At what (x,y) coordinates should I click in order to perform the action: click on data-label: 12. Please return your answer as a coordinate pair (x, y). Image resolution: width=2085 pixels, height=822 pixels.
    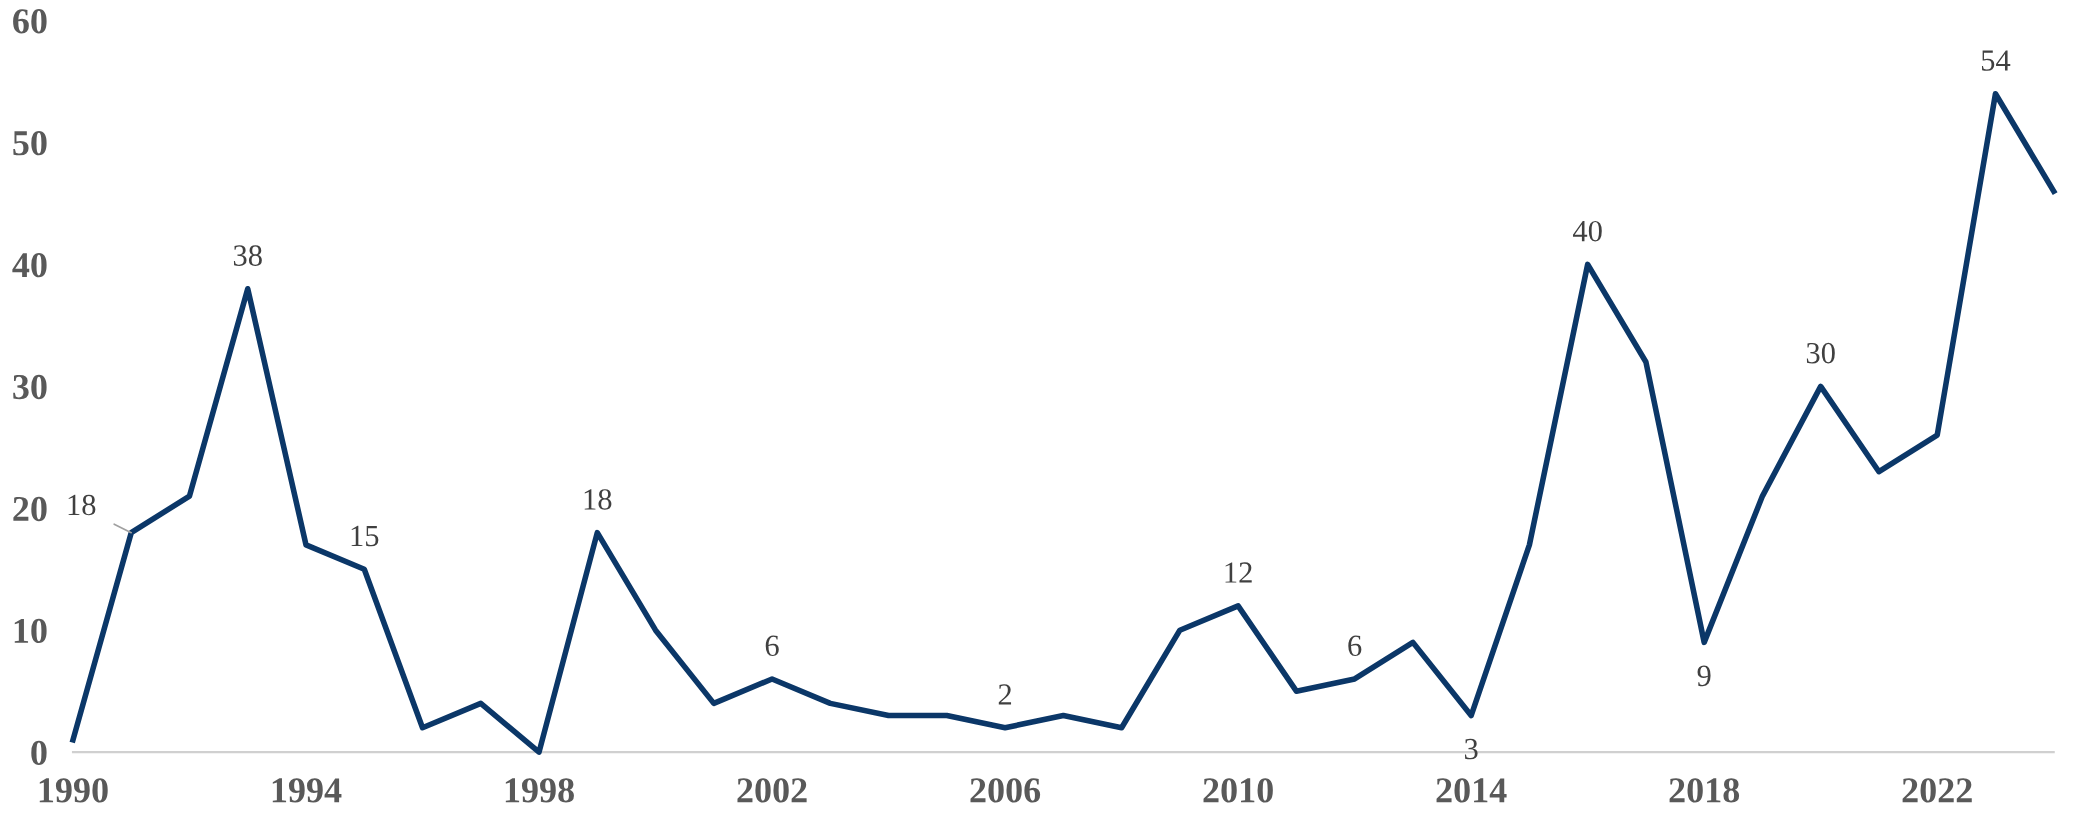
    Looking at the image, I should click on (1238, 572).